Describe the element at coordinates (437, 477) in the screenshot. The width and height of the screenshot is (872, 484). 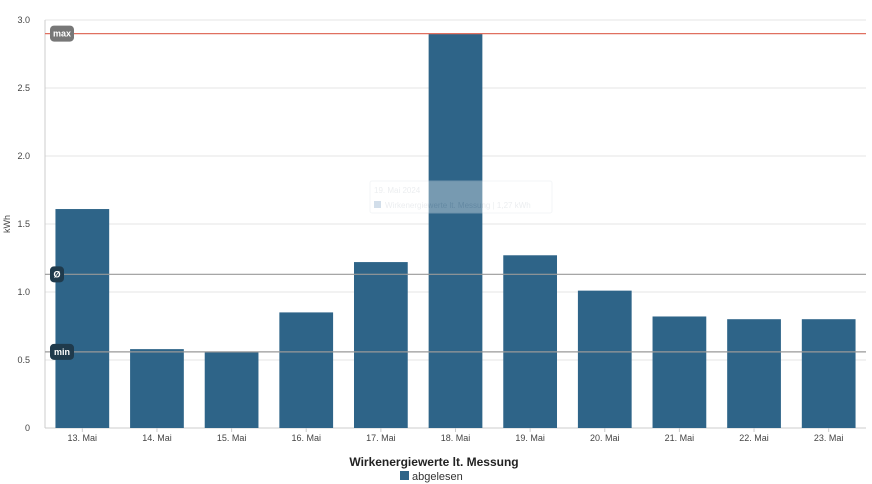
I see `legend-item-abgelesen: abgelesen` at that location.